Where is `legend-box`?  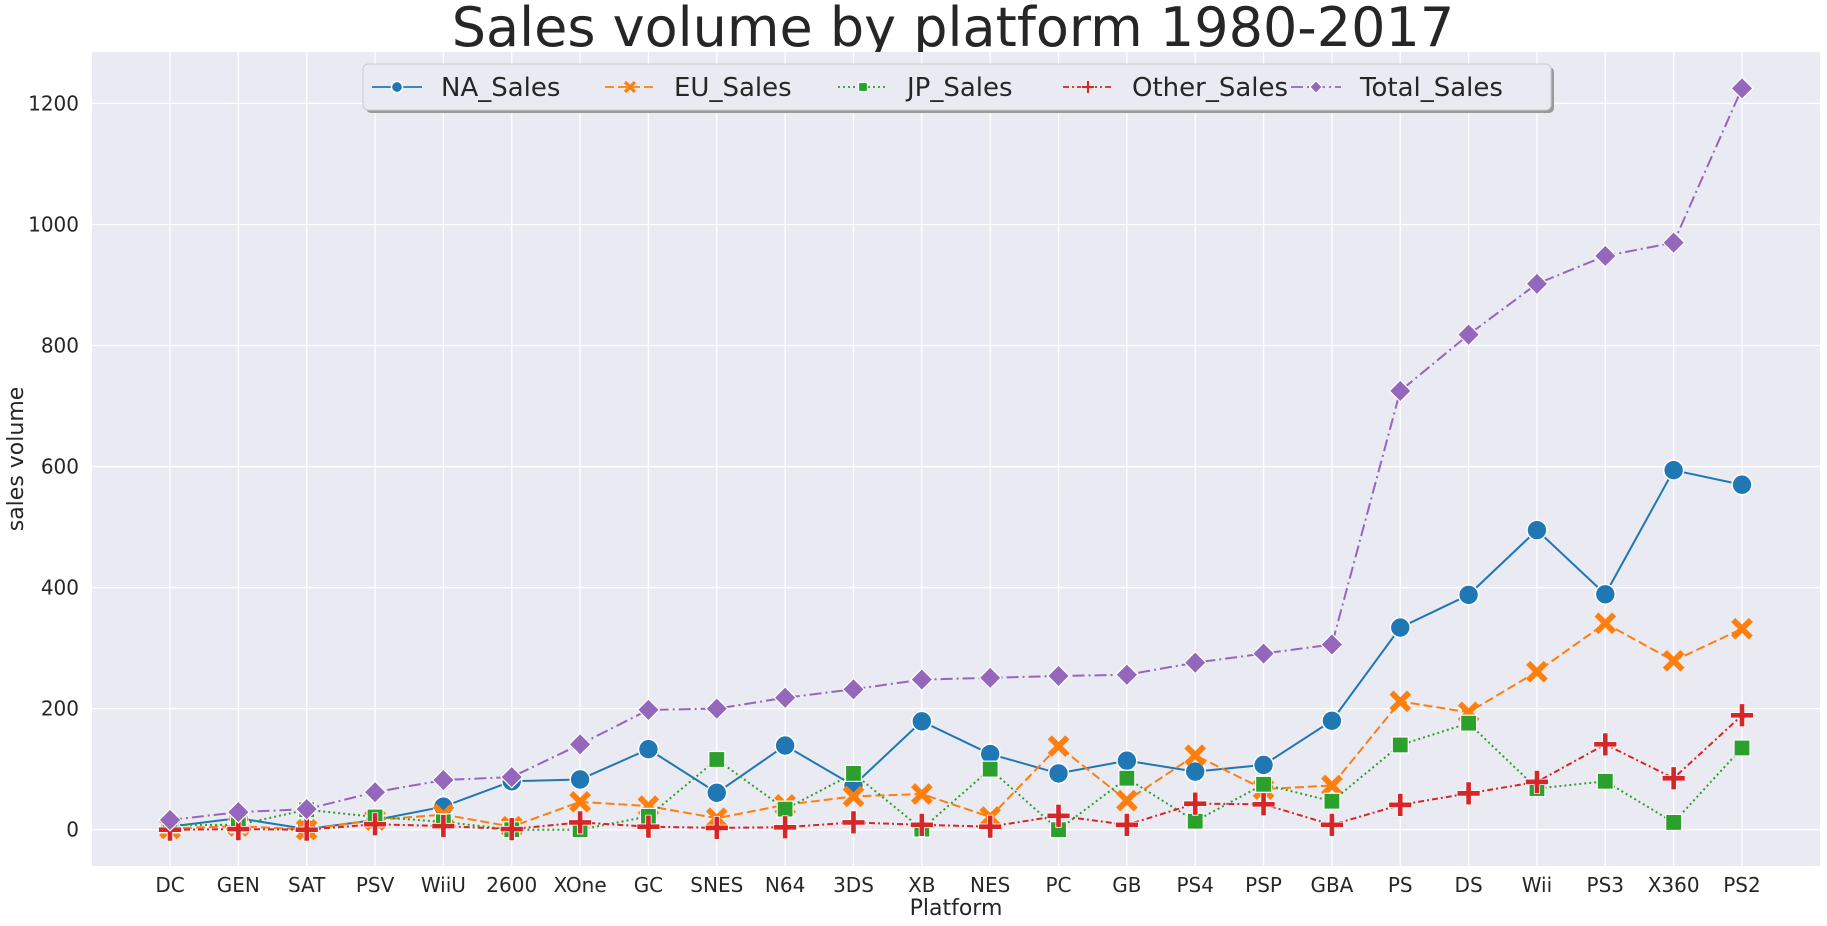
legend-box is located at coordinates (957, 87).